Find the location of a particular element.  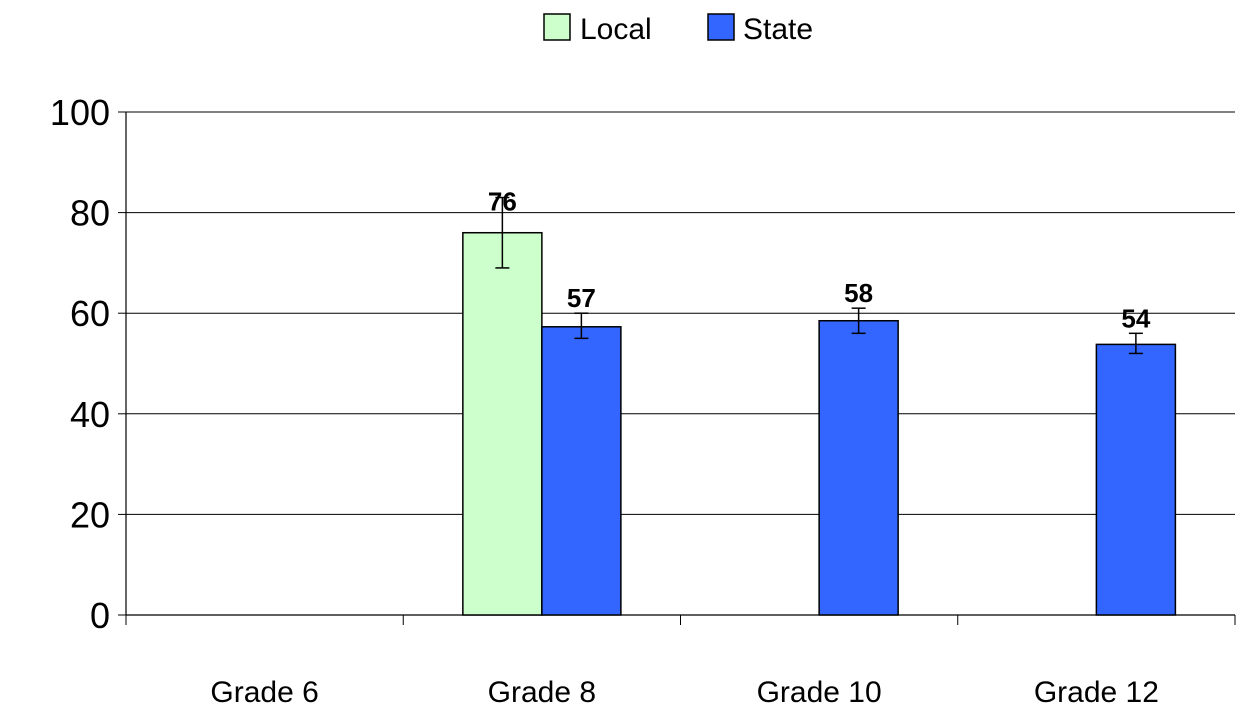

y-tick-label: 20 is located at coordinates (90, 514).